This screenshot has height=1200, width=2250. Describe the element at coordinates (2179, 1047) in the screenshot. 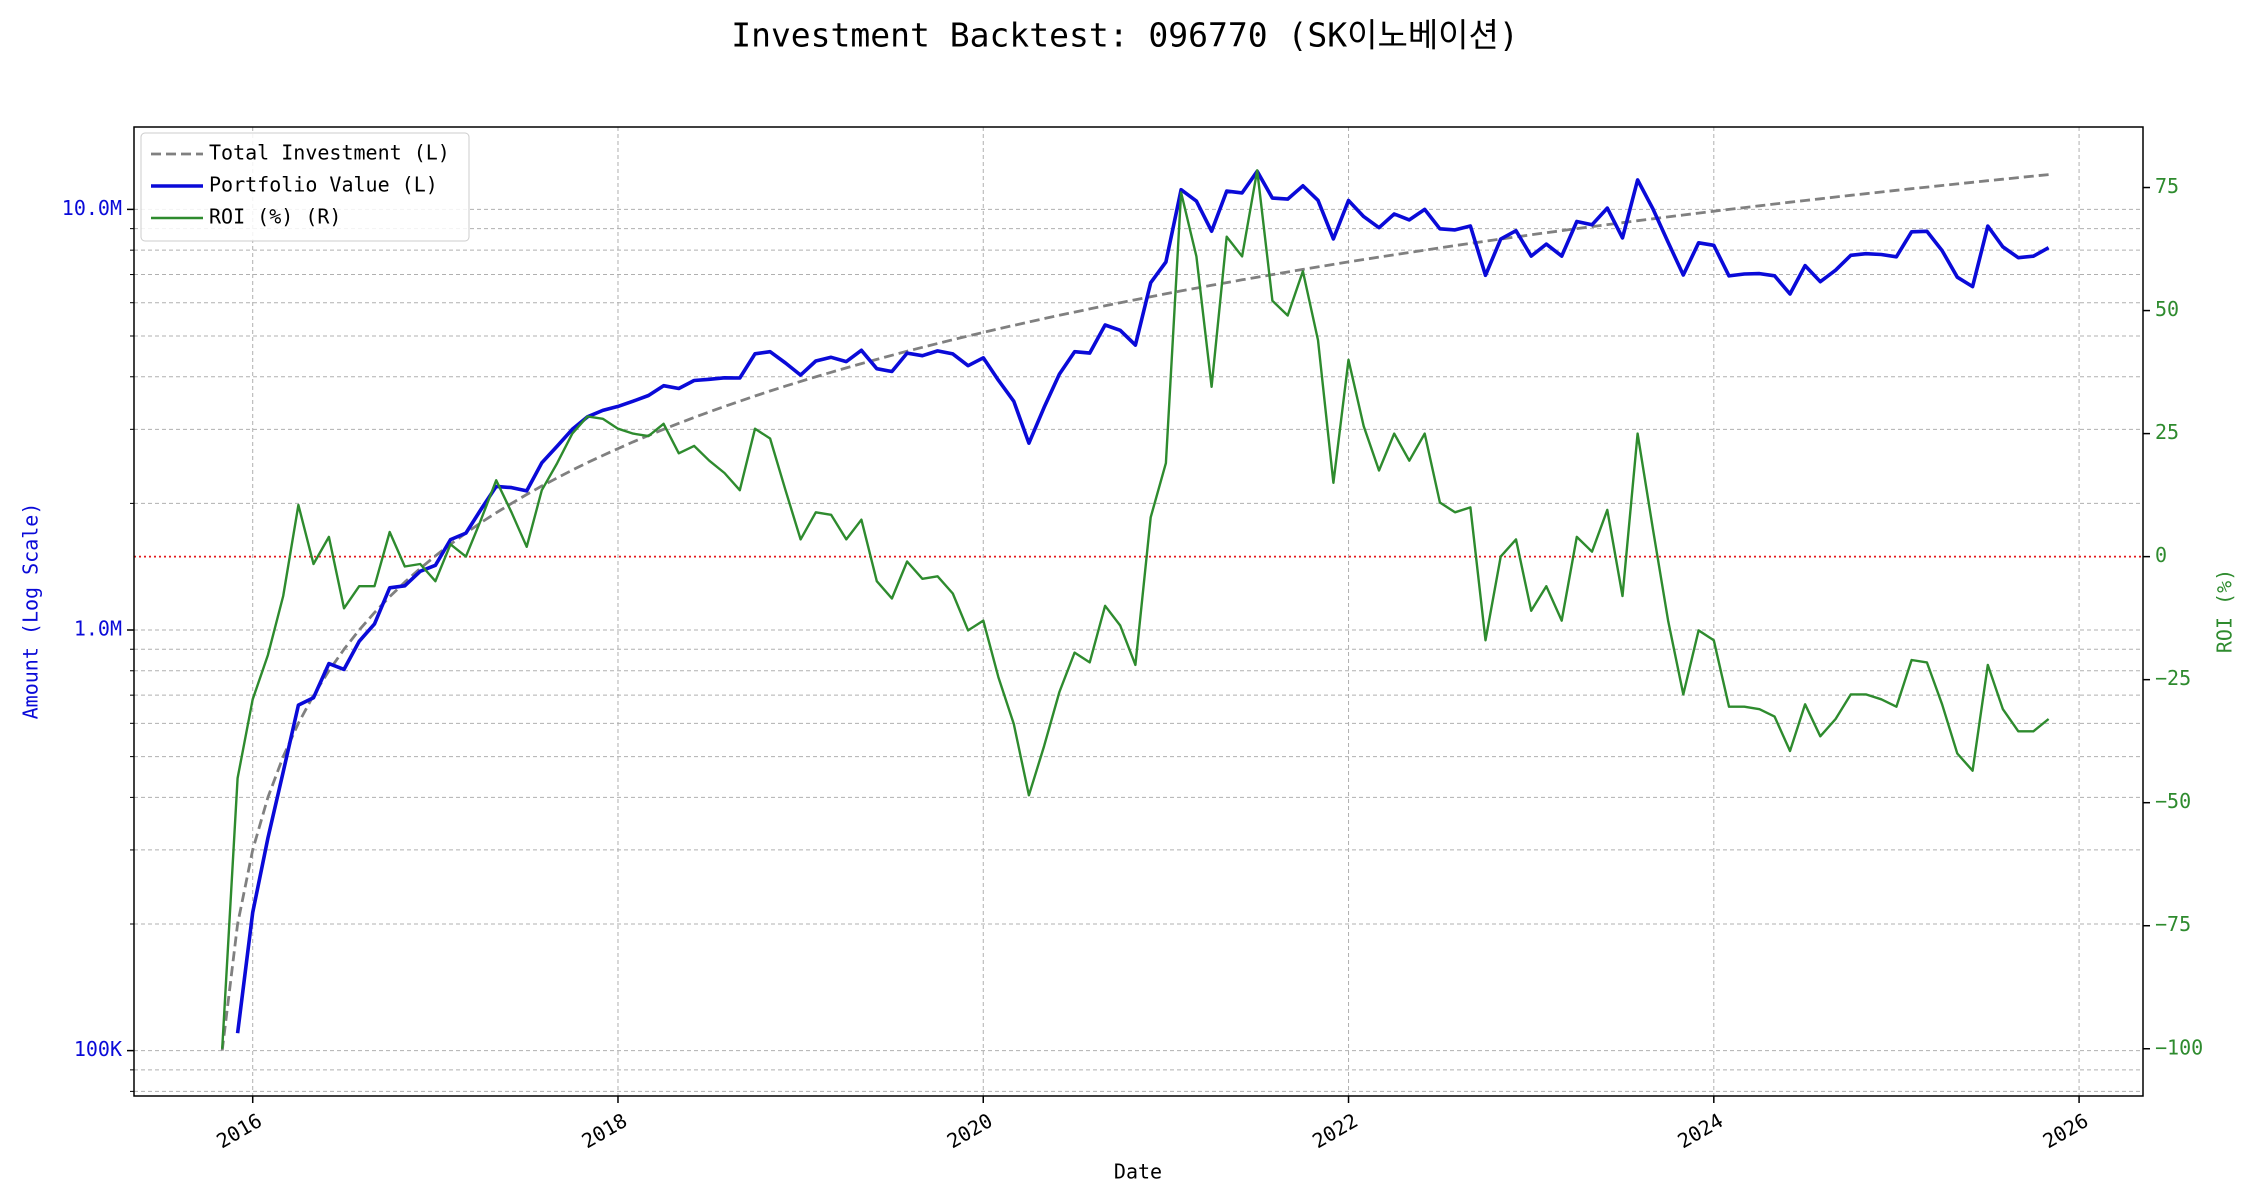

I see `y2-tick-label: −100` at that location.